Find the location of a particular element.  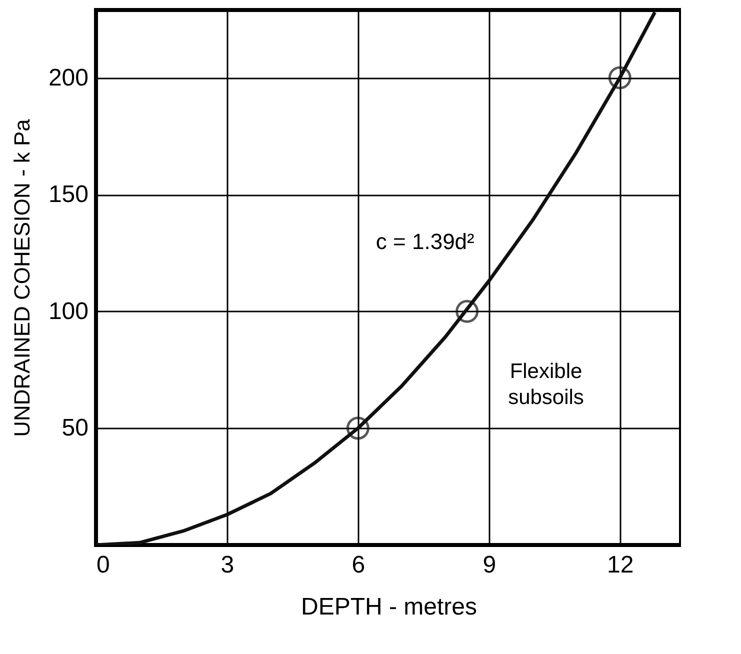

x-tick-label: 3 is located at coordinates (227, 565).